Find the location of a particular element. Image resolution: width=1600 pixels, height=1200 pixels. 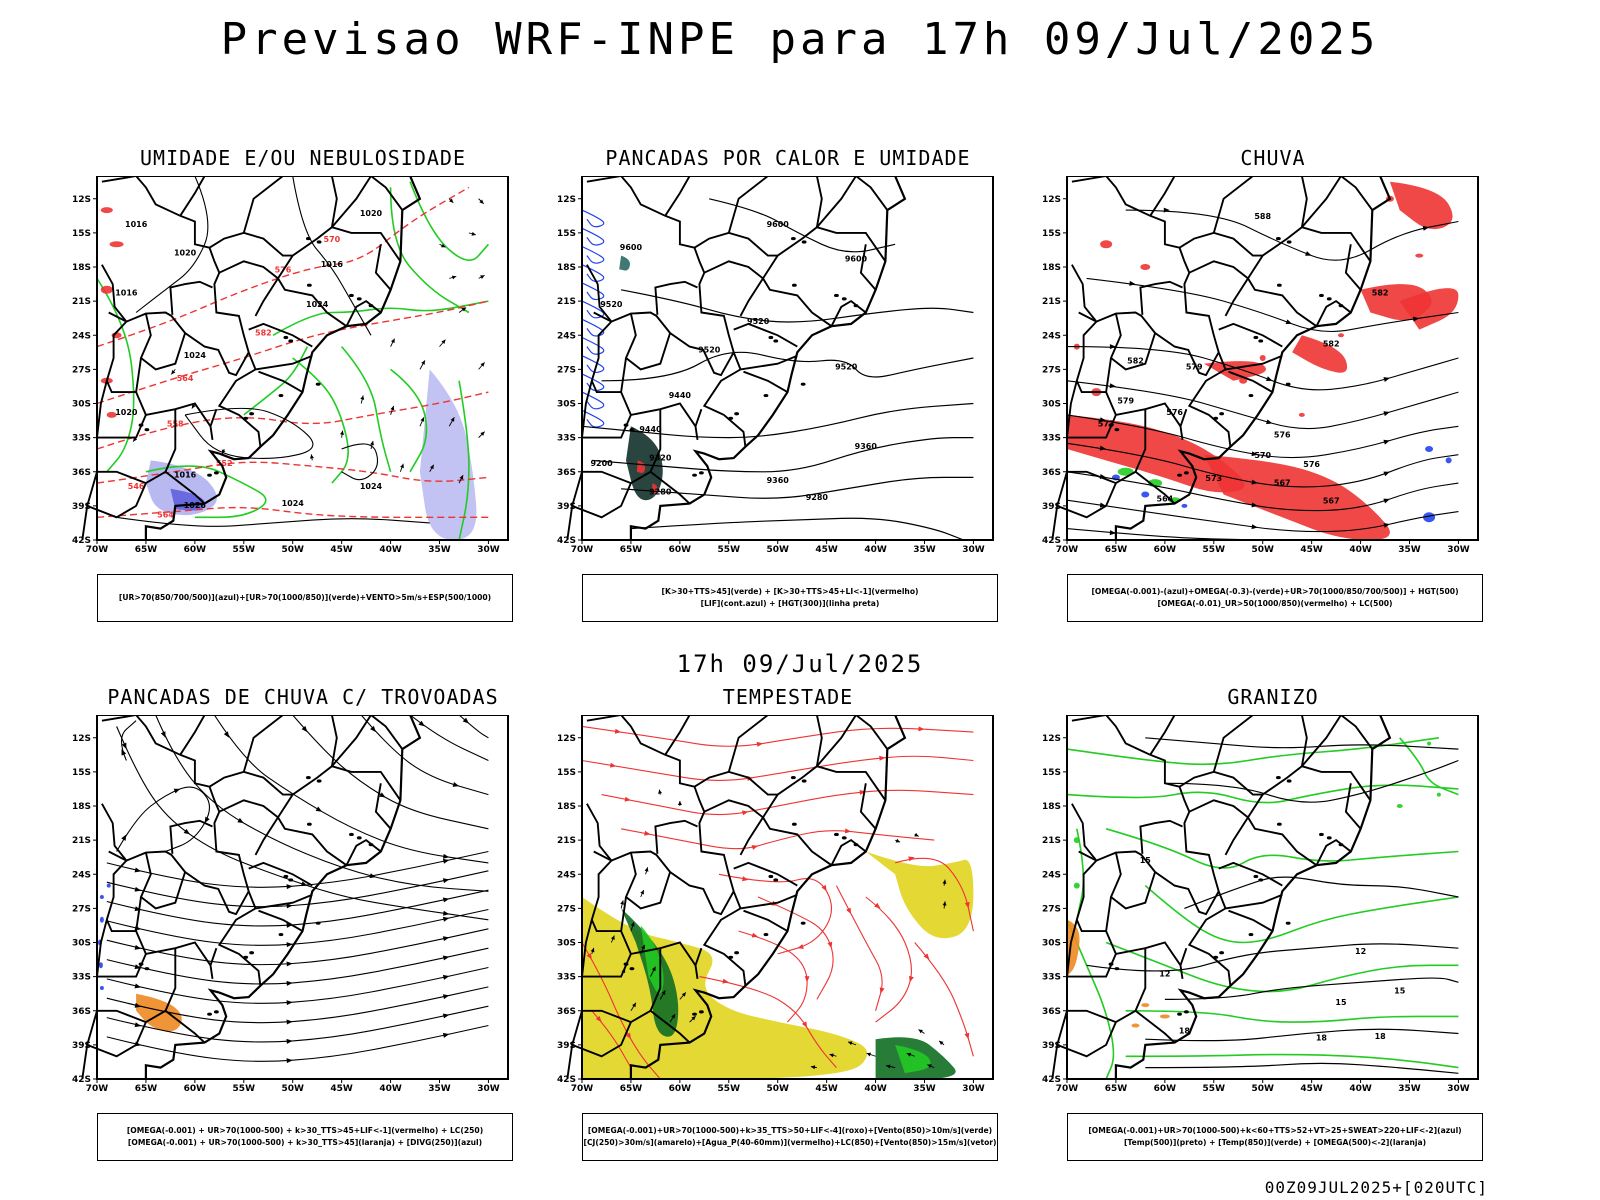

geography is located at coordinates (1221, 358).